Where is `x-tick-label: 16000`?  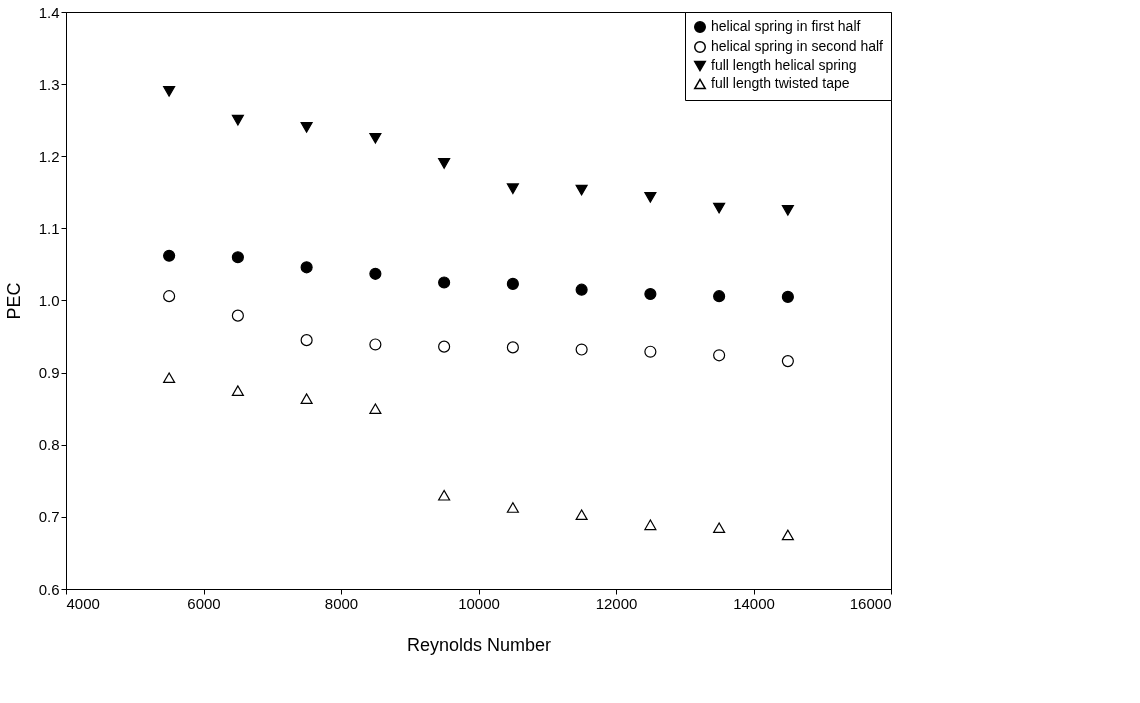
x-tick-label: 16000 is located at coordinates (870, 603).